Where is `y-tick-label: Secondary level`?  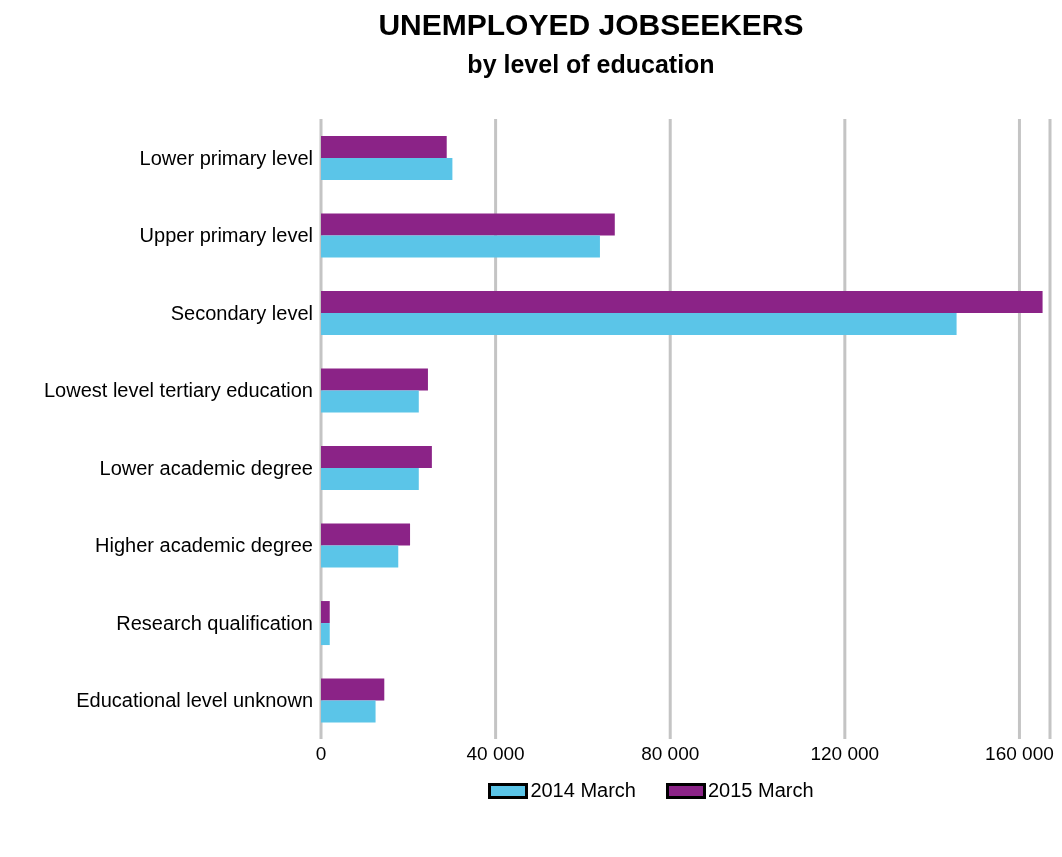 y-tick-label: Secondary level is located at coordinates (241, 312).